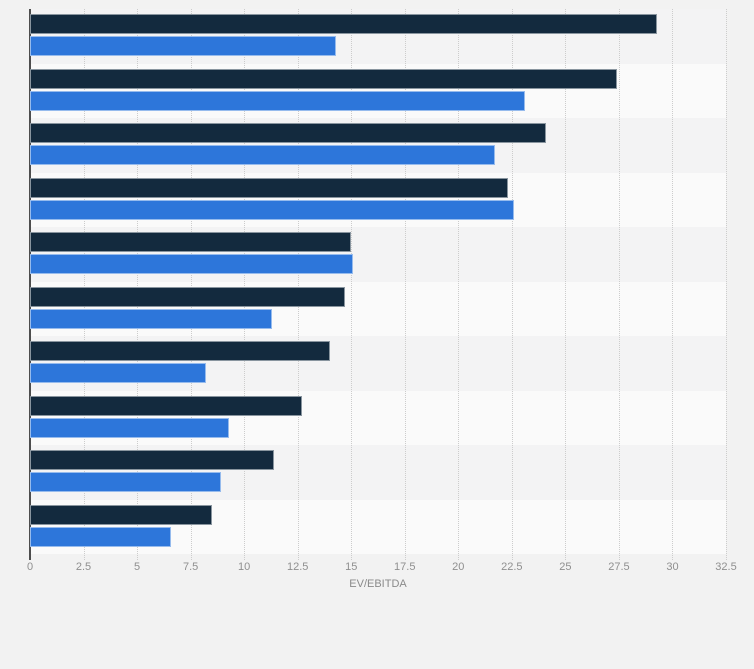 The width and height of the screenshot is (754, 669). Describe the element at coordinates (137, 567) in the screenshot. I see `x-tick-label: 5` at that location.